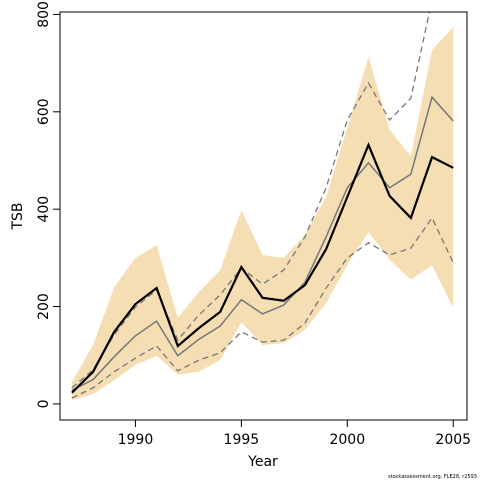  I want to click on y-tick-label: 0, so click(44, 403).